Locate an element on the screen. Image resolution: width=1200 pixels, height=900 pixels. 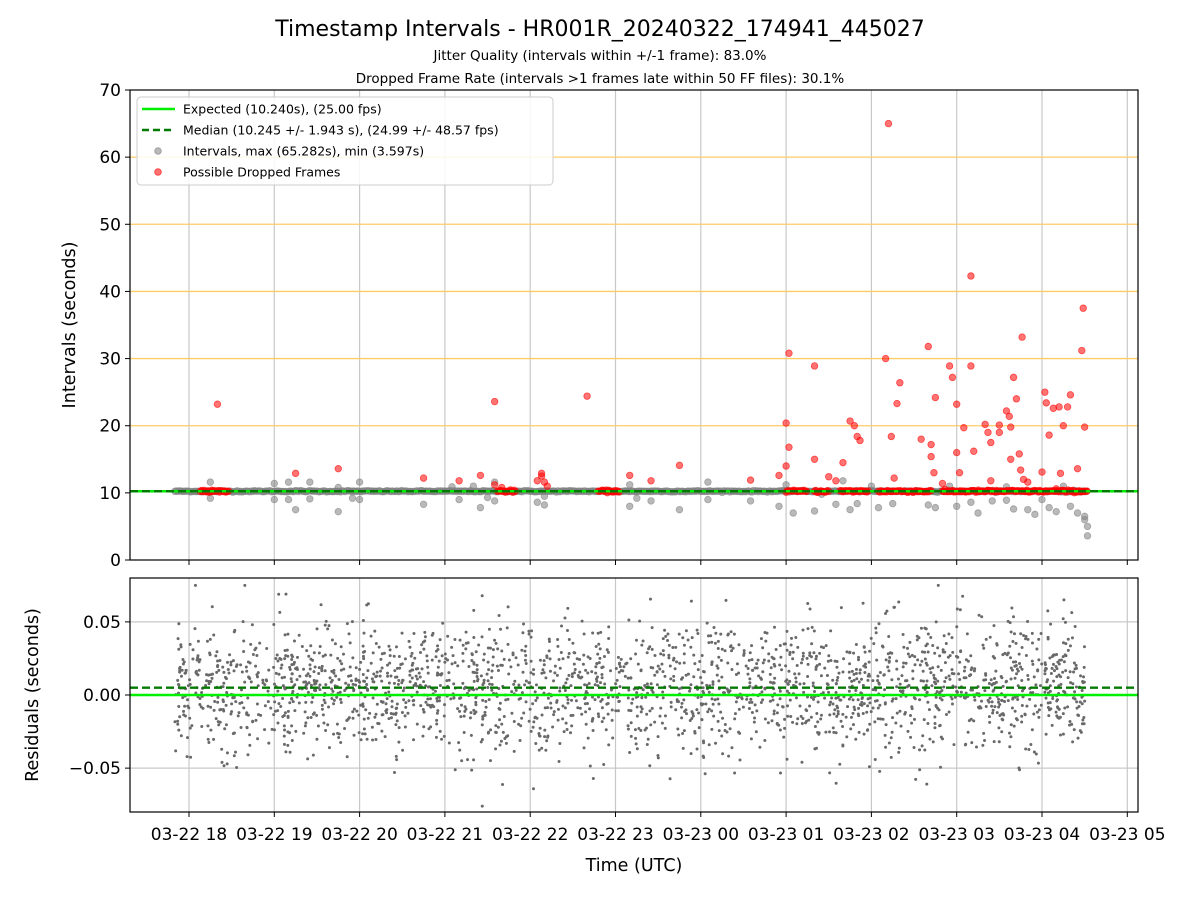
y-tick-label: 40 is located at coordinates (110, 292).